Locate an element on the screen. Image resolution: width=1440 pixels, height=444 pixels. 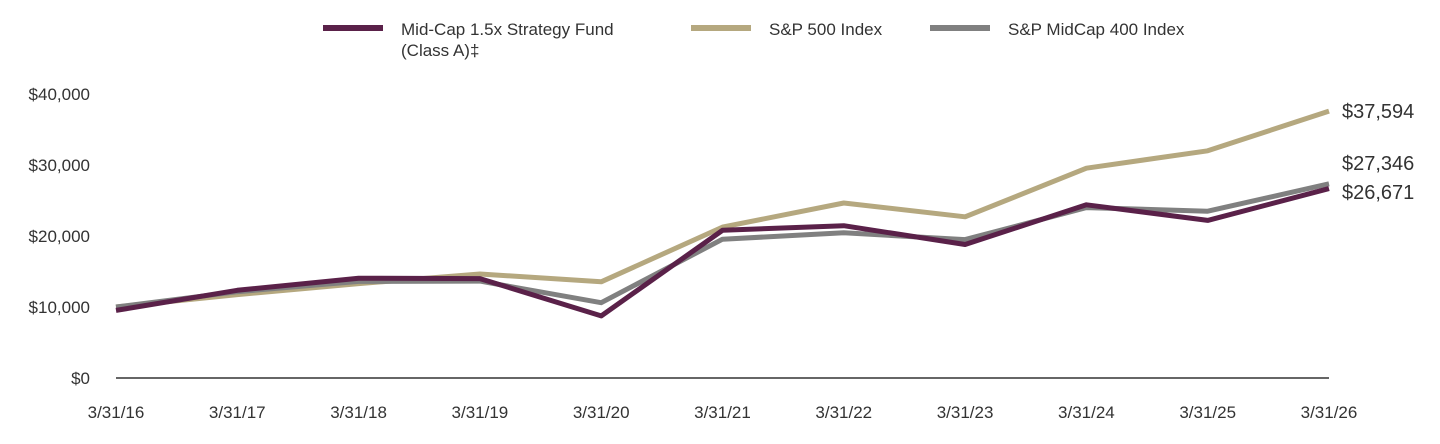
legend-label: (Class A)‡ is located at coordinates (440, 50).